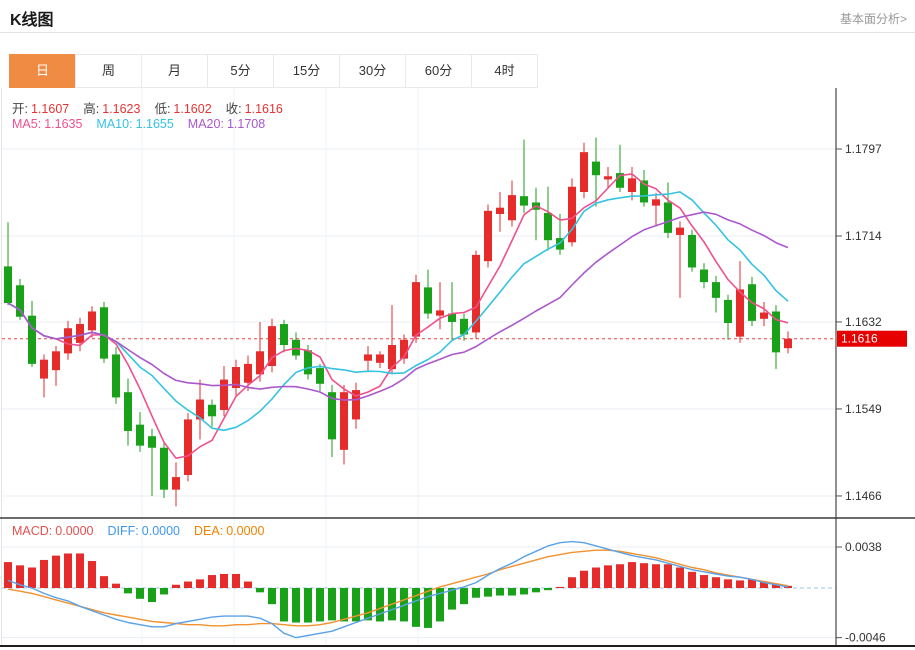 The width and height of the screenshot is (915, 650). Describe the element at coordinates (457, 32) in the screenshot. I see `header-divider` at that location.